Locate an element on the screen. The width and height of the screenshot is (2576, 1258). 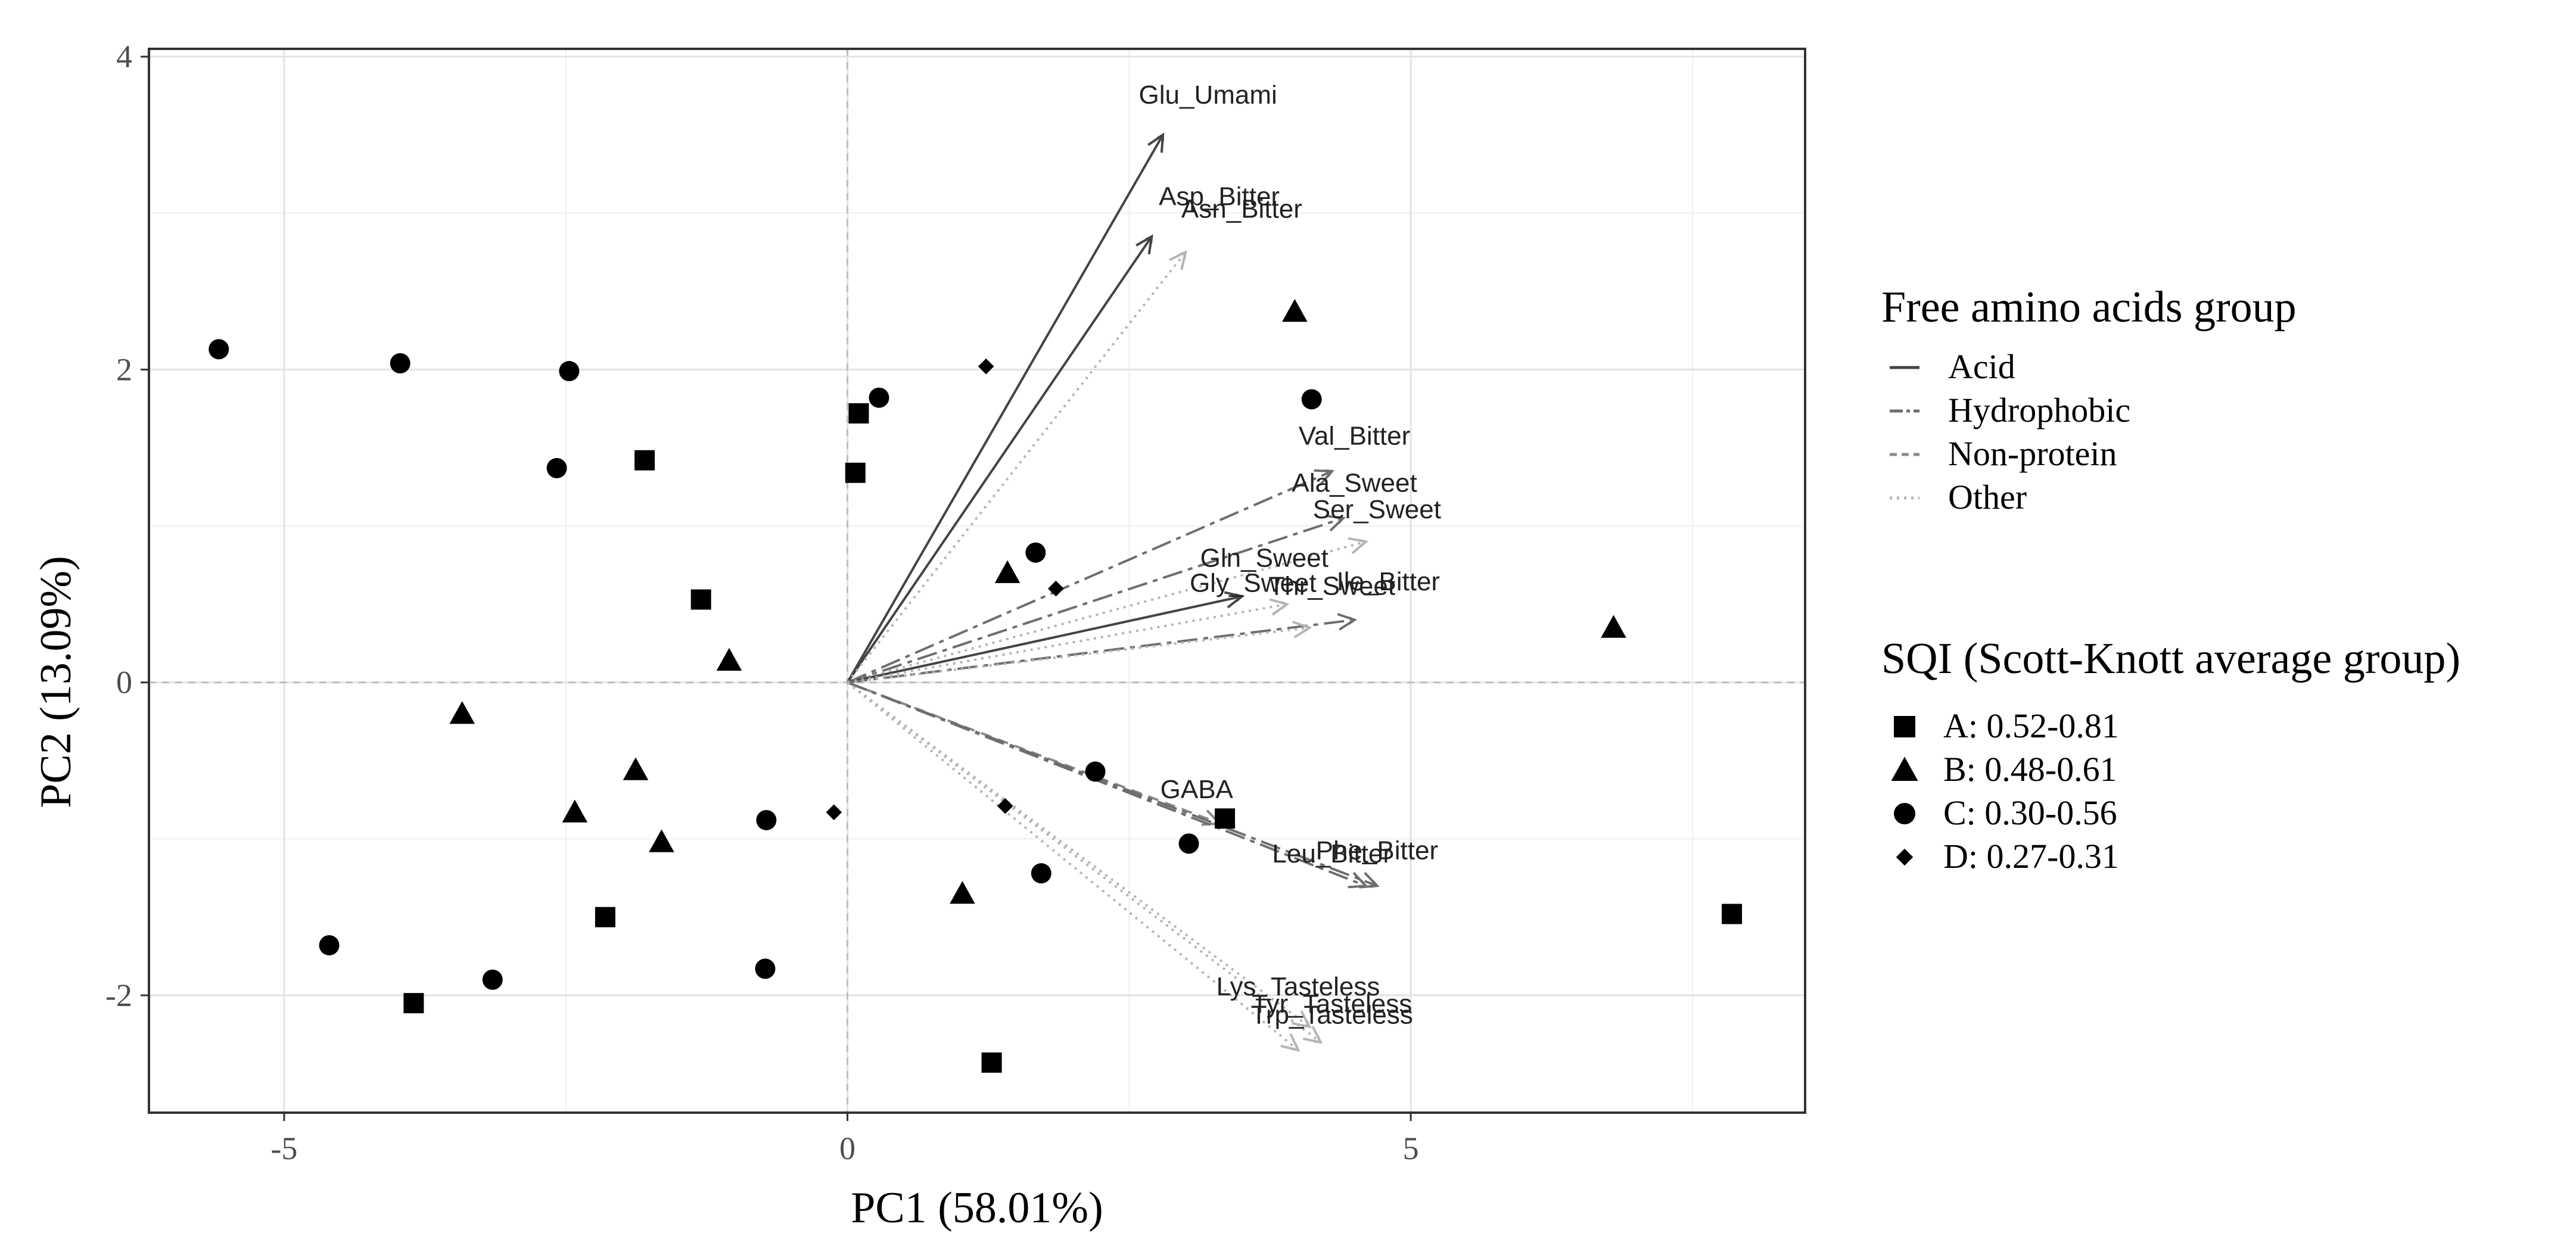
loading-arrow-ile-bitter is located at coordinates (1101, 652).